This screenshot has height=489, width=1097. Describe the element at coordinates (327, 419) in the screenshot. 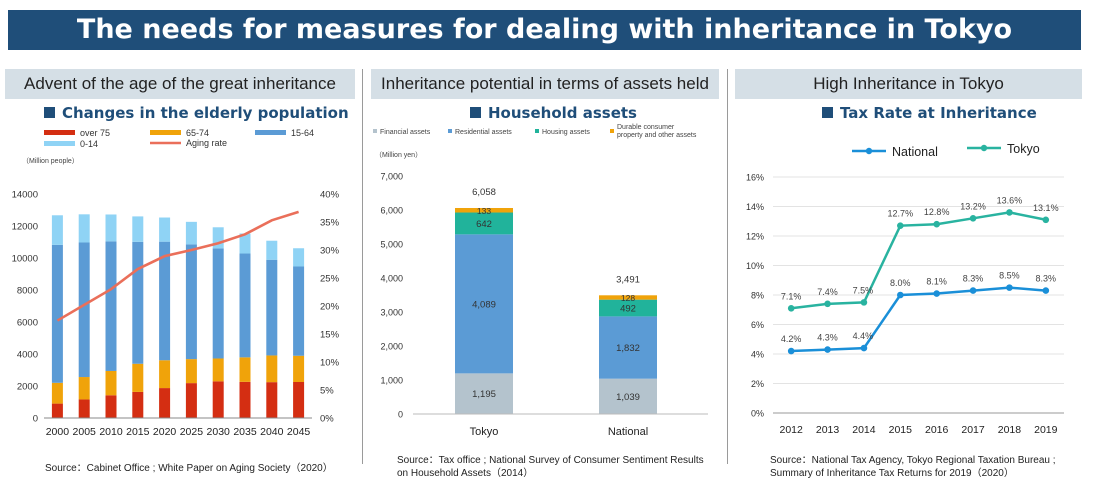

I see `y2-tick-label: 0%` at that location.